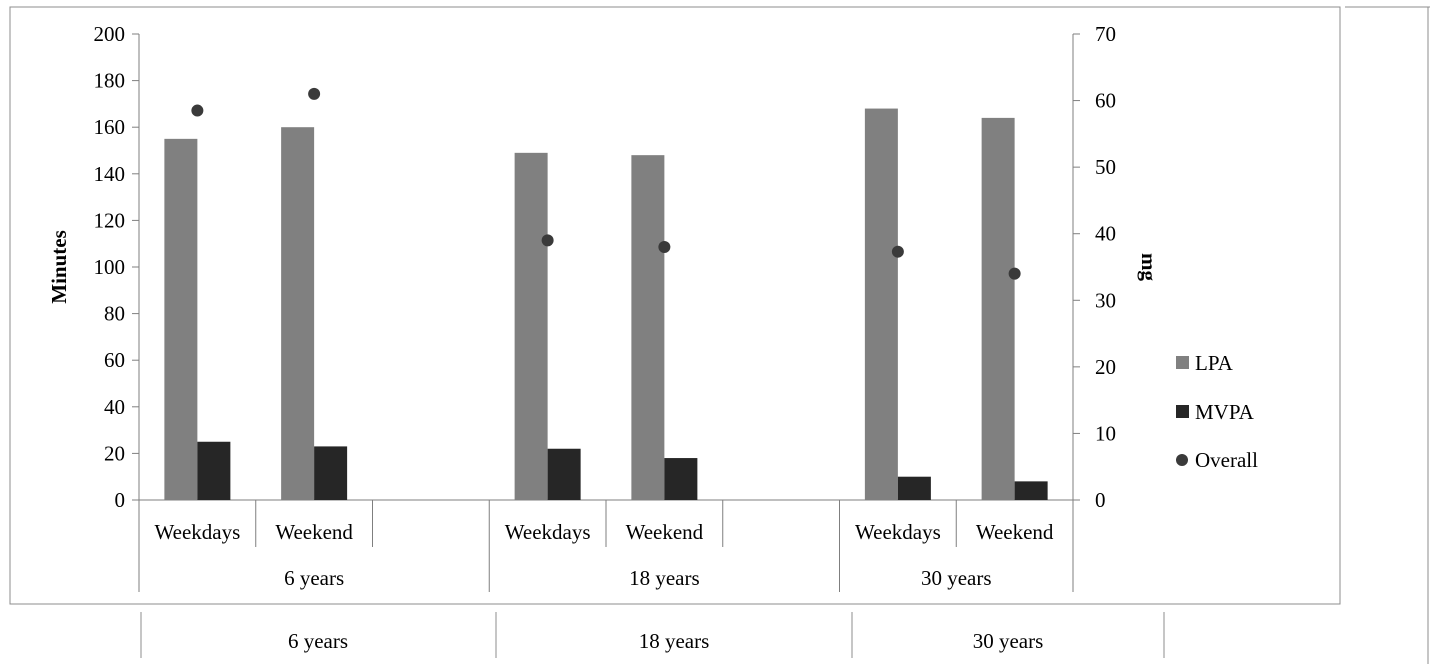 The height and width of the screenshot is (664, 1430). I want to click on y-tick-label: 40, so click(114, 407).